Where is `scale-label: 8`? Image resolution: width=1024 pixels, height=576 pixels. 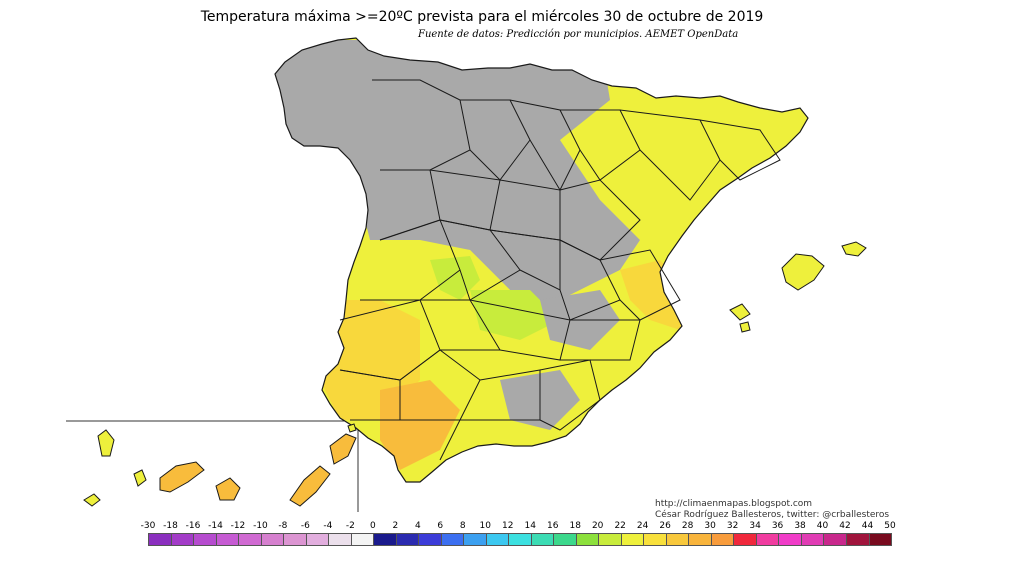
scale-label: 8 is located at coordinates (462, 526).